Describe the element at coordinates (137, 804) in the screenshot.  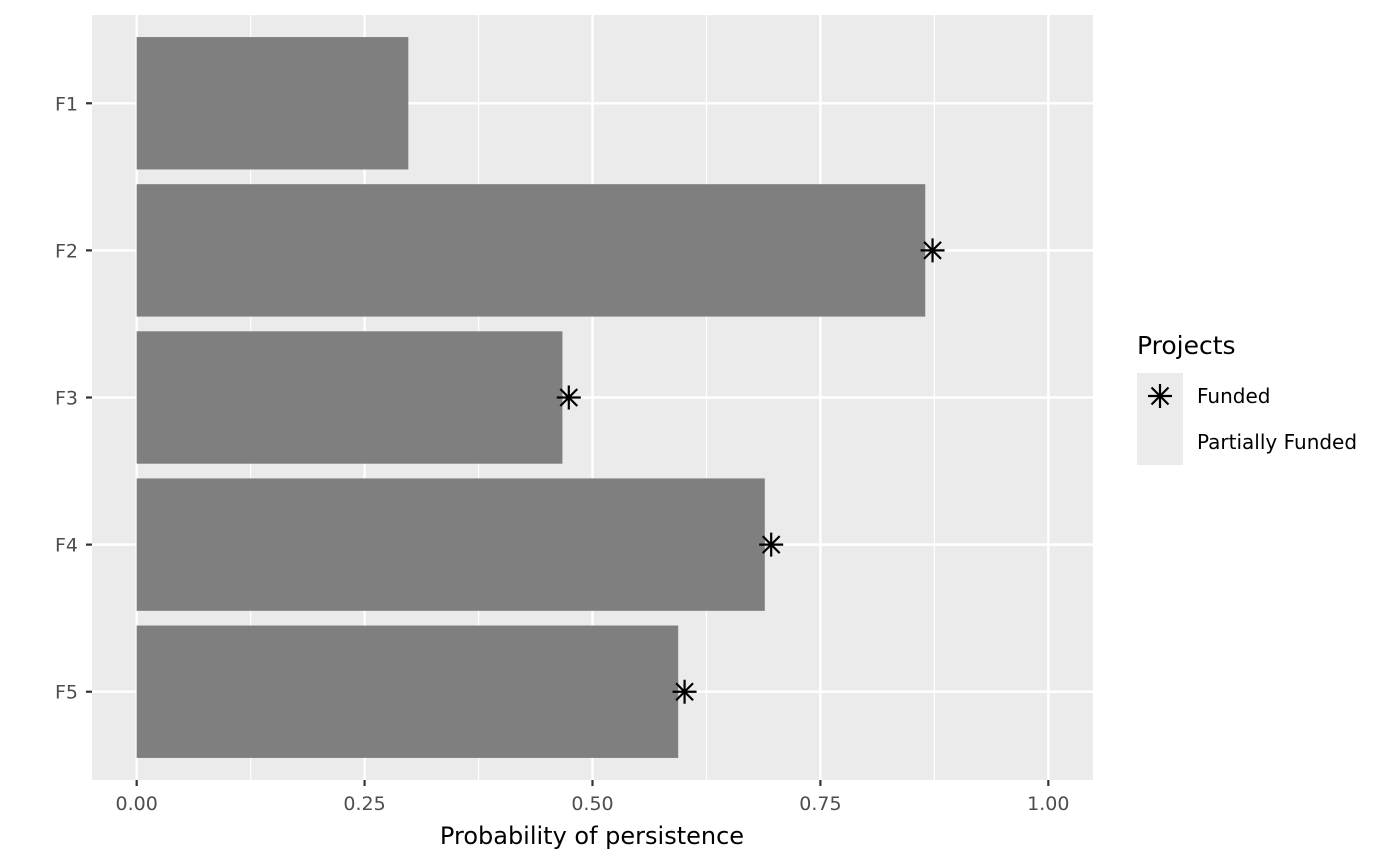
I see `x-tick-label: 0.00` at that location.